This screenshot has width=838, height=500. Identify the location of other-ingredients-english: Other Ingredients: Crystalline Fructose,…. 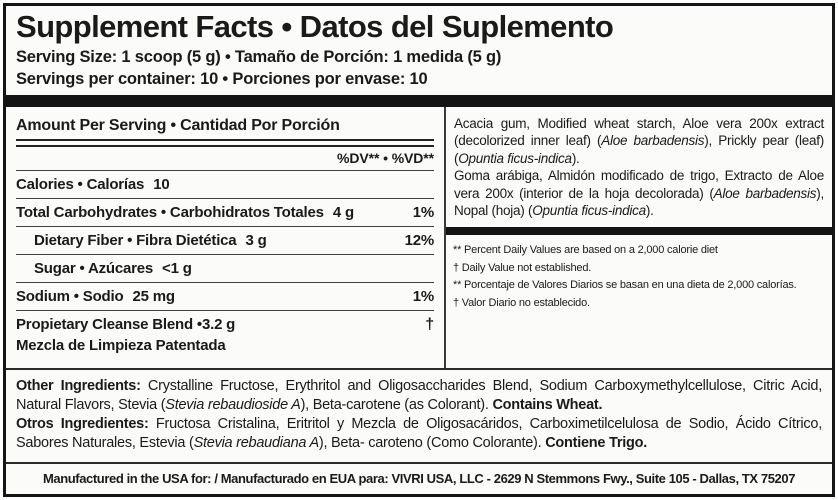
(419, 395).